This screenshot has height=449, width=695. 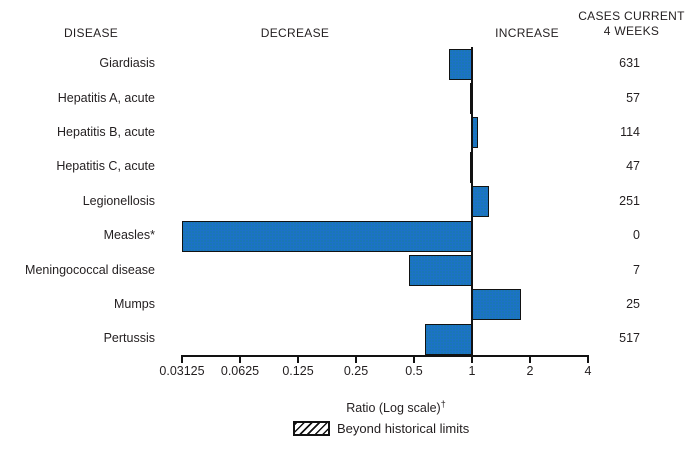 What do you see at coordinates (182, 371) in the screenshot?
I see `x-axis-tick-label: 0.03125` at bounding box center [182, 371].